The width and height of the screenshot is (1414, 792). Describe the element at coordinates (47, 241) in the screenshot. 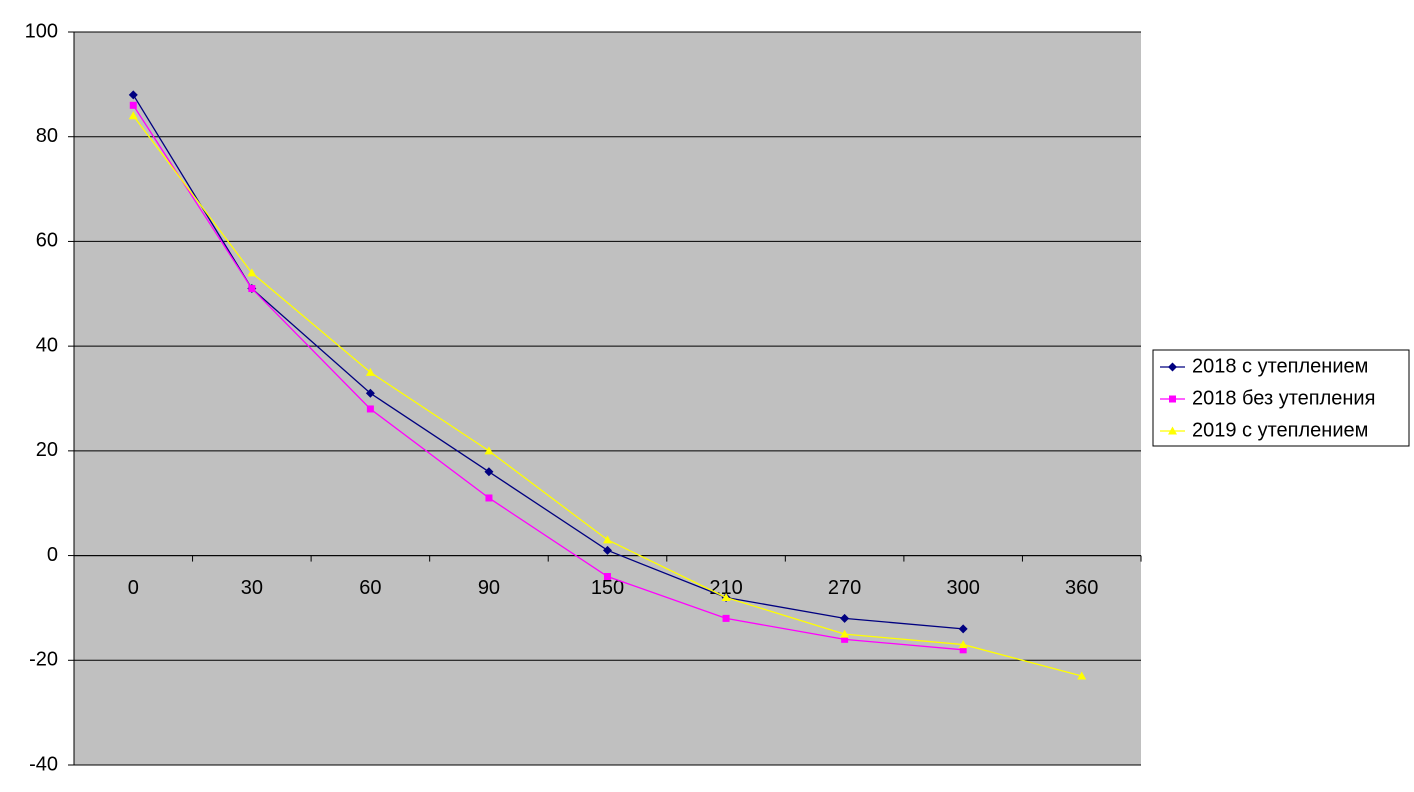

I see `y-tick-label: 60` at that location.